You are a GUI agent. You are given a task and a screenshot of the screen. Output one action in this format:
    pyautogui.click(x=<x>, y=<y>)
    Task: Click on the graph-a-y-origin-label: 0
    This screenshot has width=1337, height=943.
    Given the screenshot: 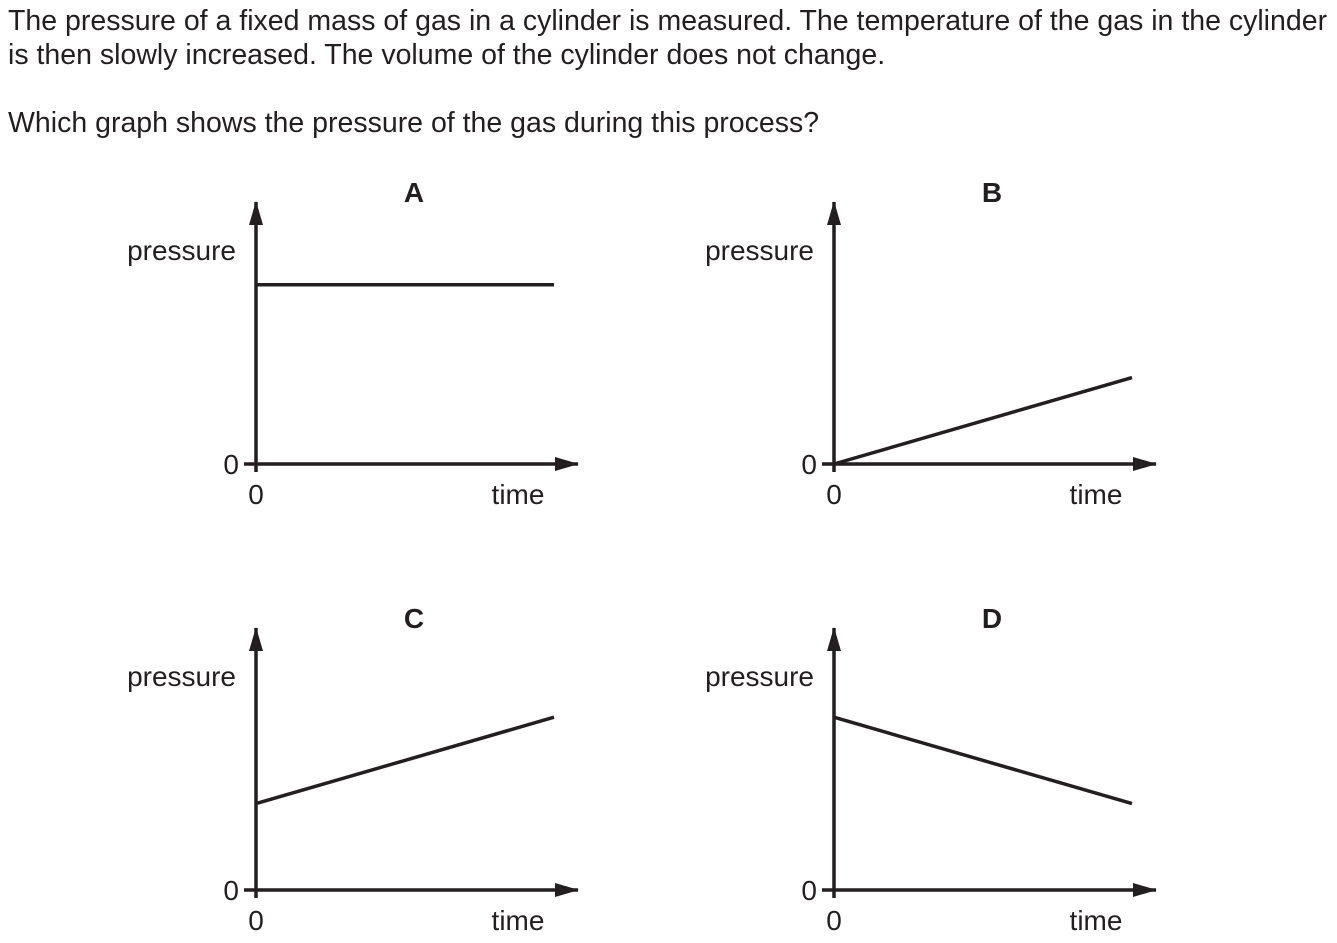 What is the action you would take?
    pyautogui.click(x=231, y=464)
    